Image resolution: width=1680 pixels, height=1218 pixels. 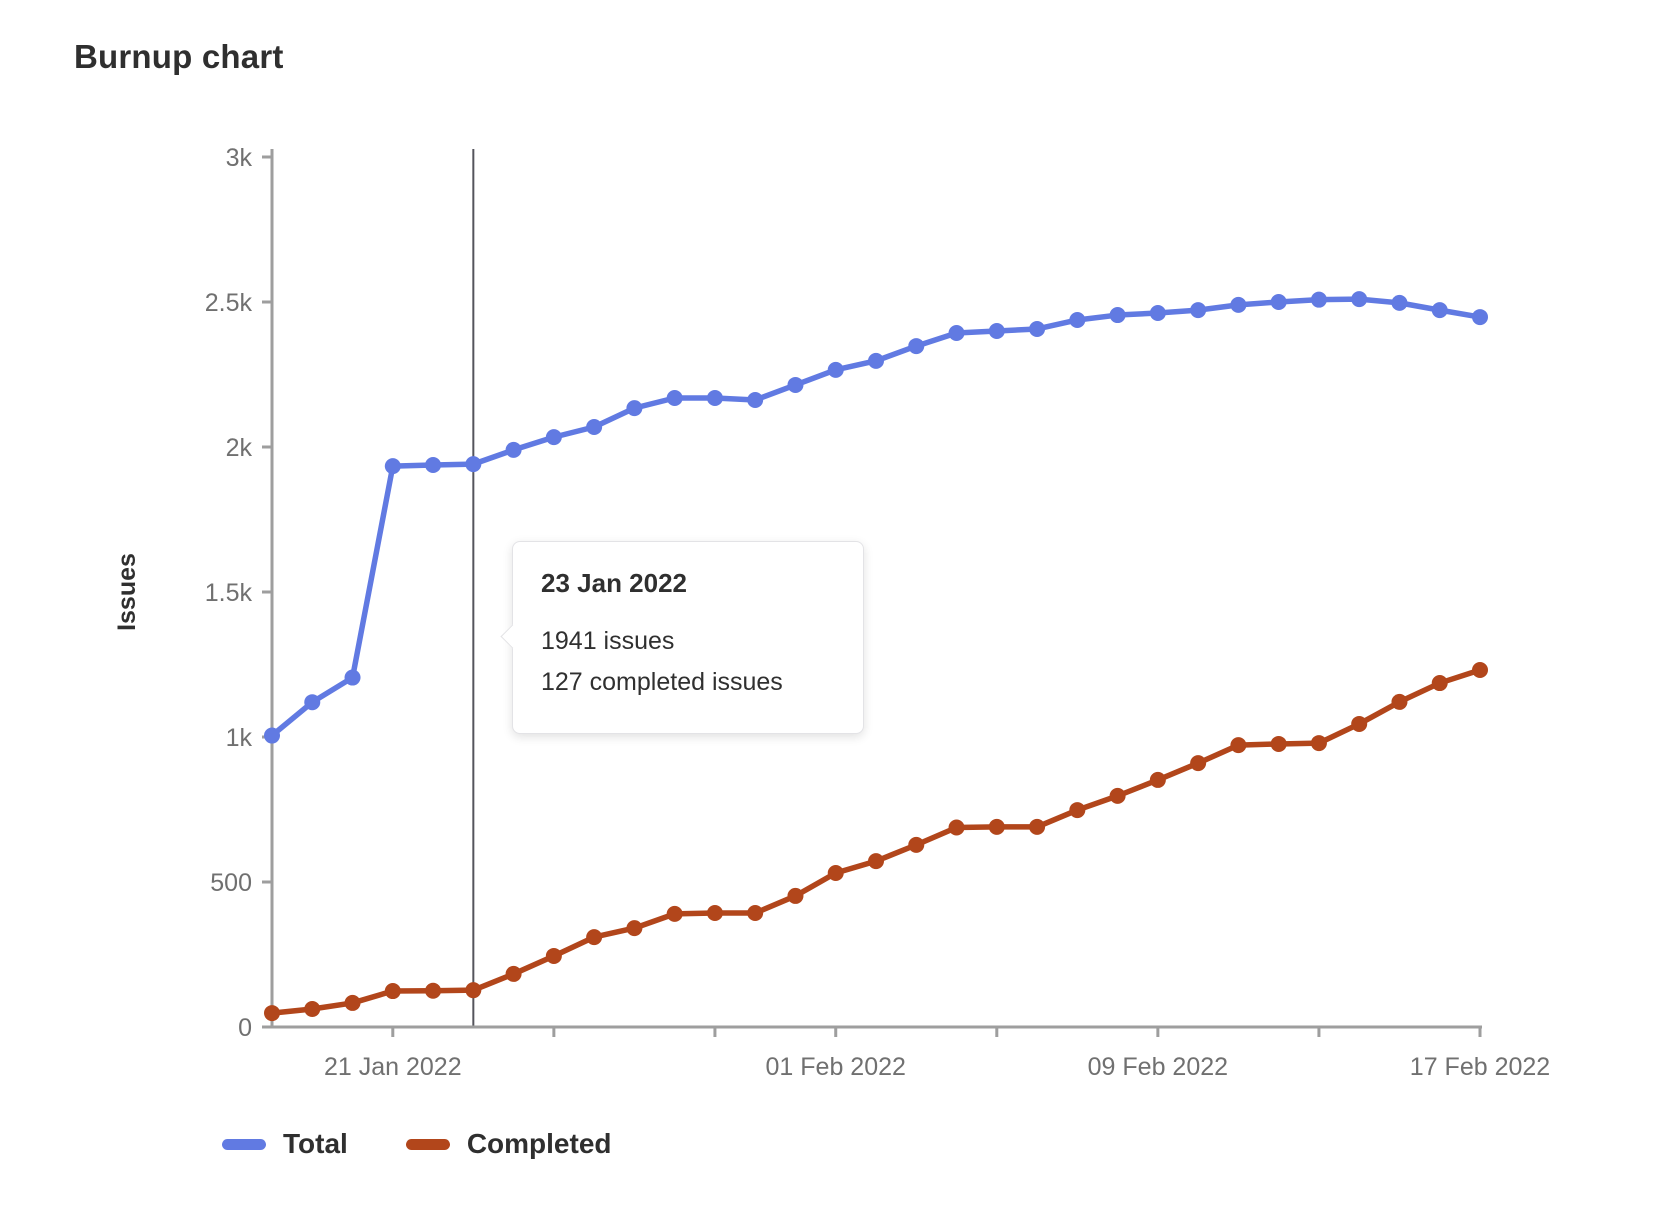 I want to click on total-series-swatch, so click(x=244, y=1144).